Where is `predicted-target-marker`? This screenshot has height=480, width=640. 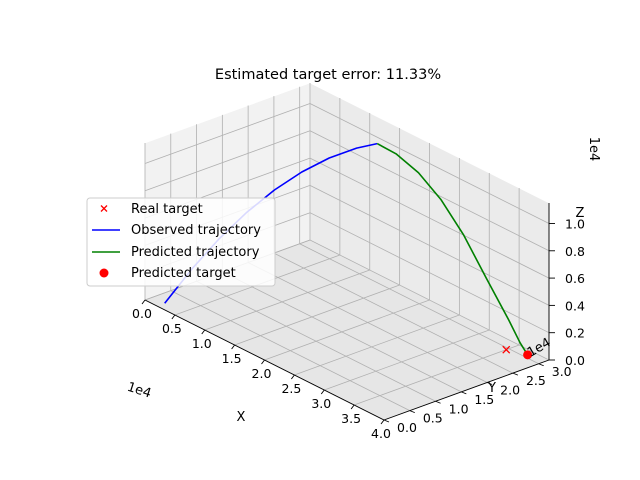
predicted-target-marker is located at coordinates (528, 355).